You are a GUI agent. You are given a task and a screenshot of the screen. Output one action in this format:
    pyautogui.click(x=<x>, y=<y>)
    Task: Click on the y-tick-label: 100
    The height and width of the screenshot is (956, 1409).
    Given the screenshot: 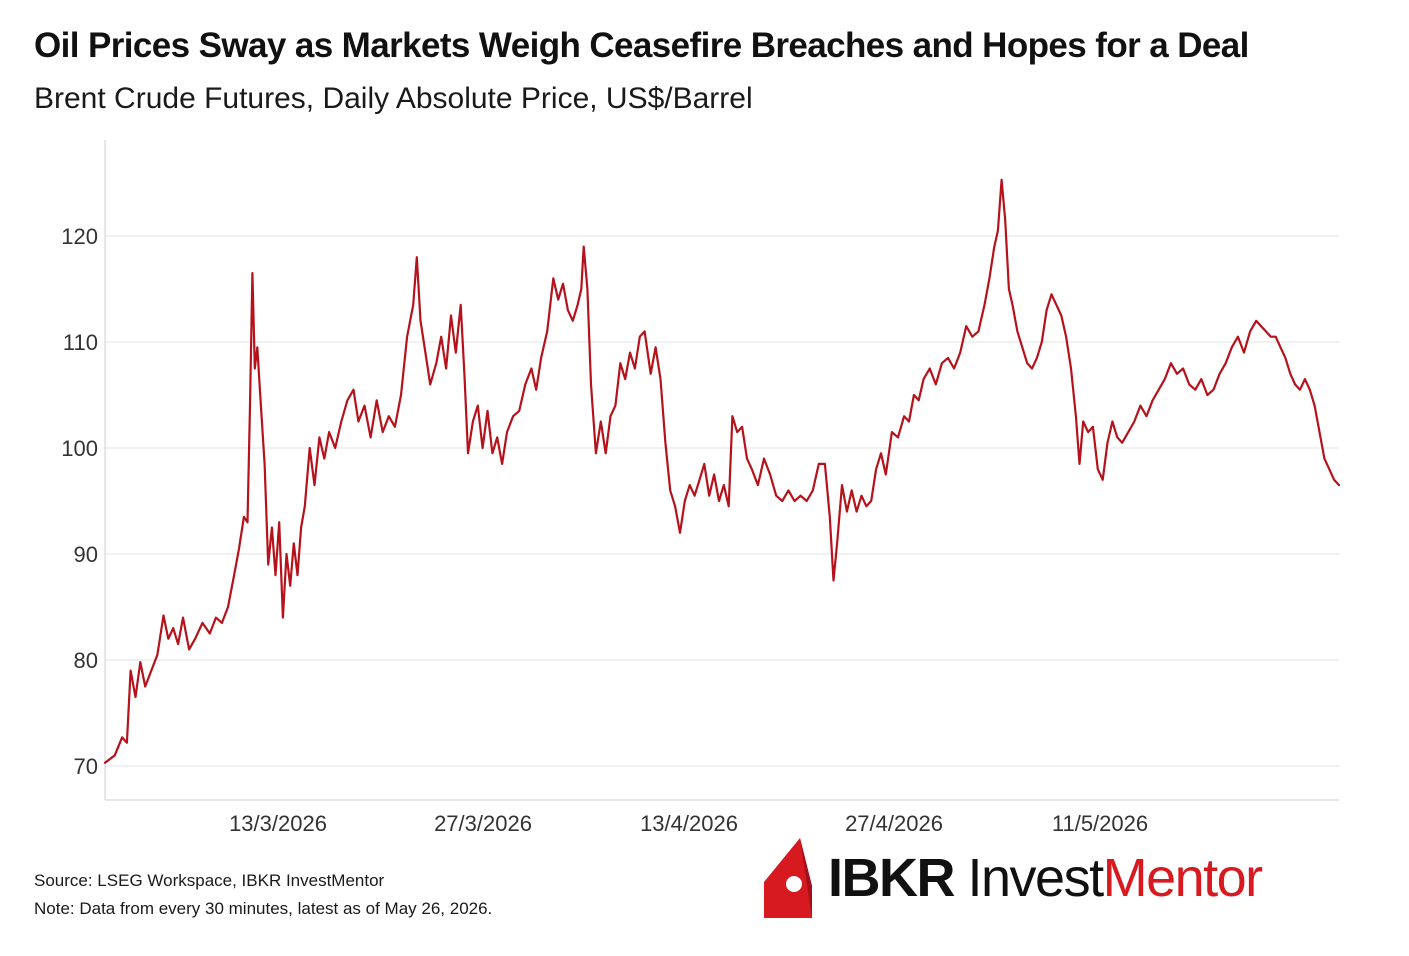 What is the action you would take?
    pyautogui.click(x=79, y=448)
    